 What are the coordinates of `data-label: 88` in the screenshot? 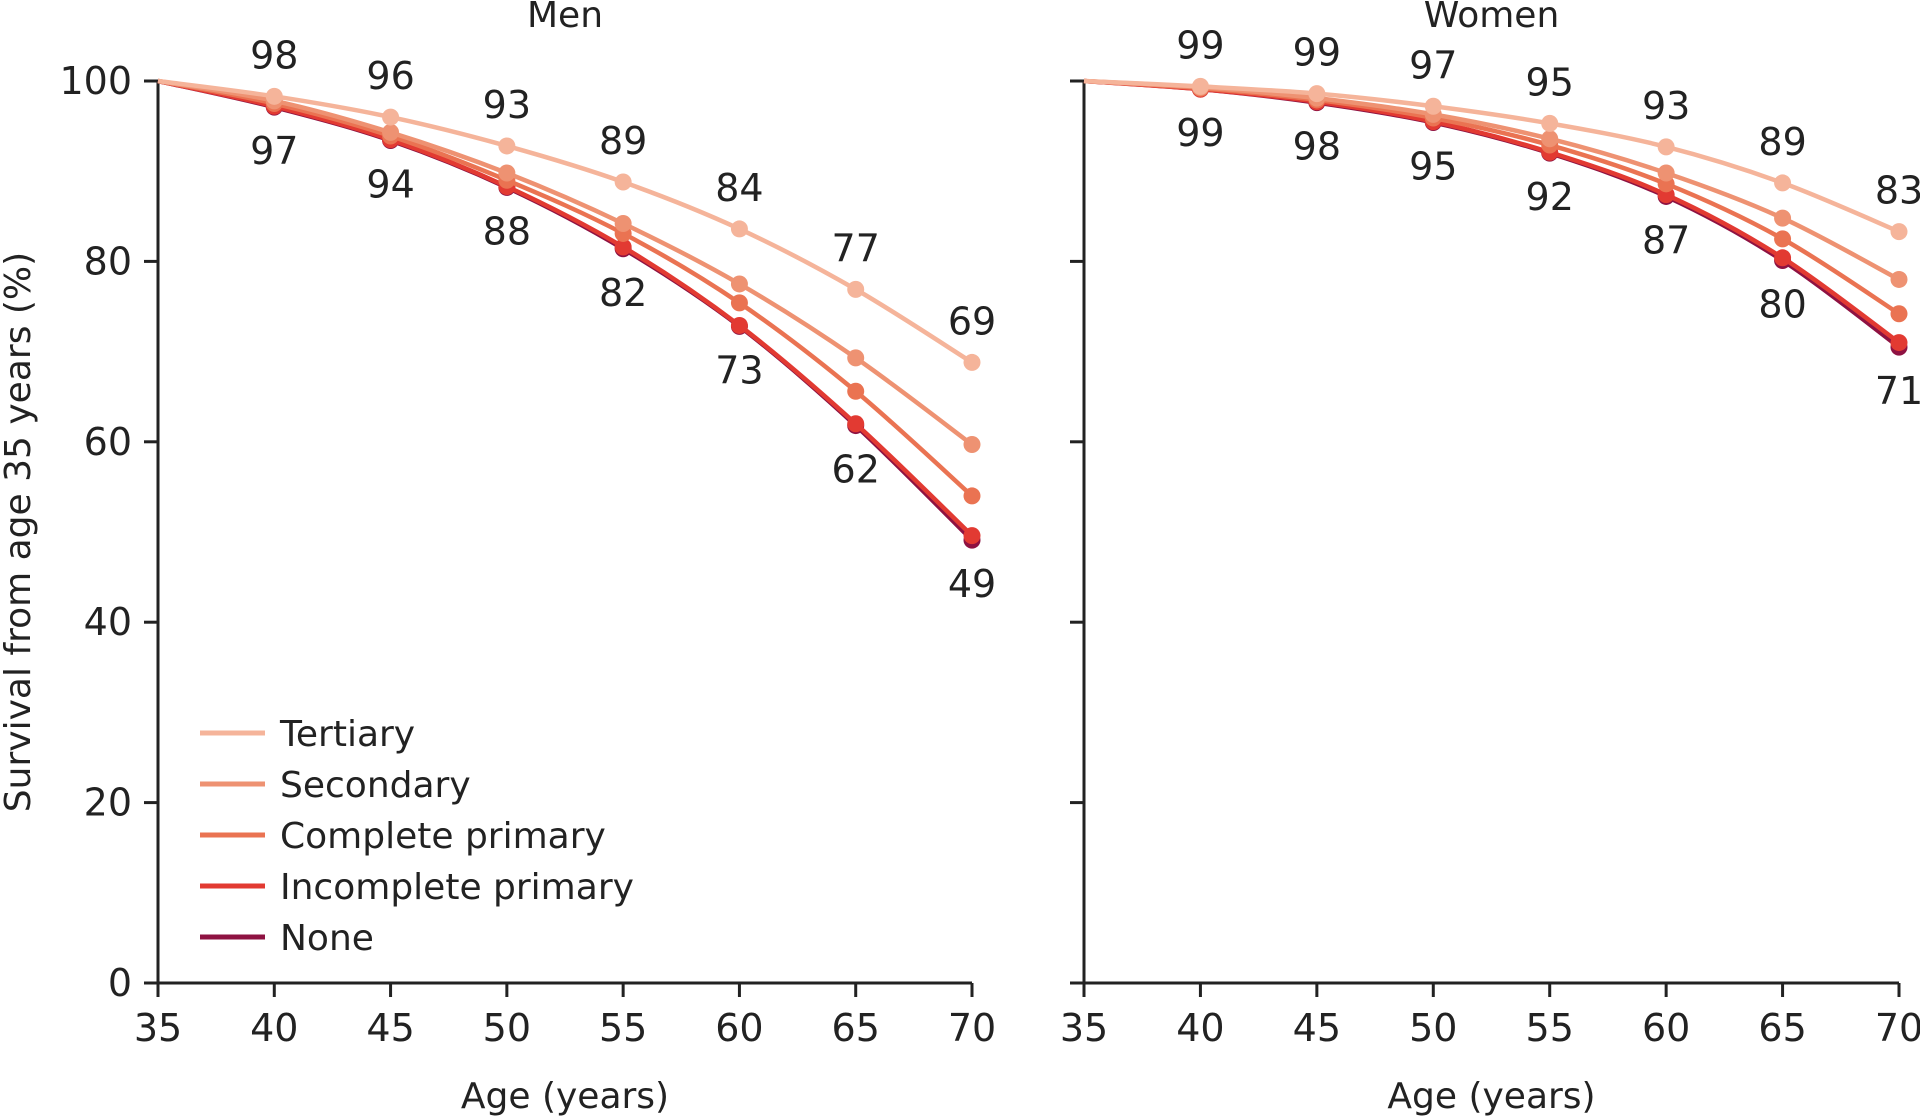 It's located at (507, 231).